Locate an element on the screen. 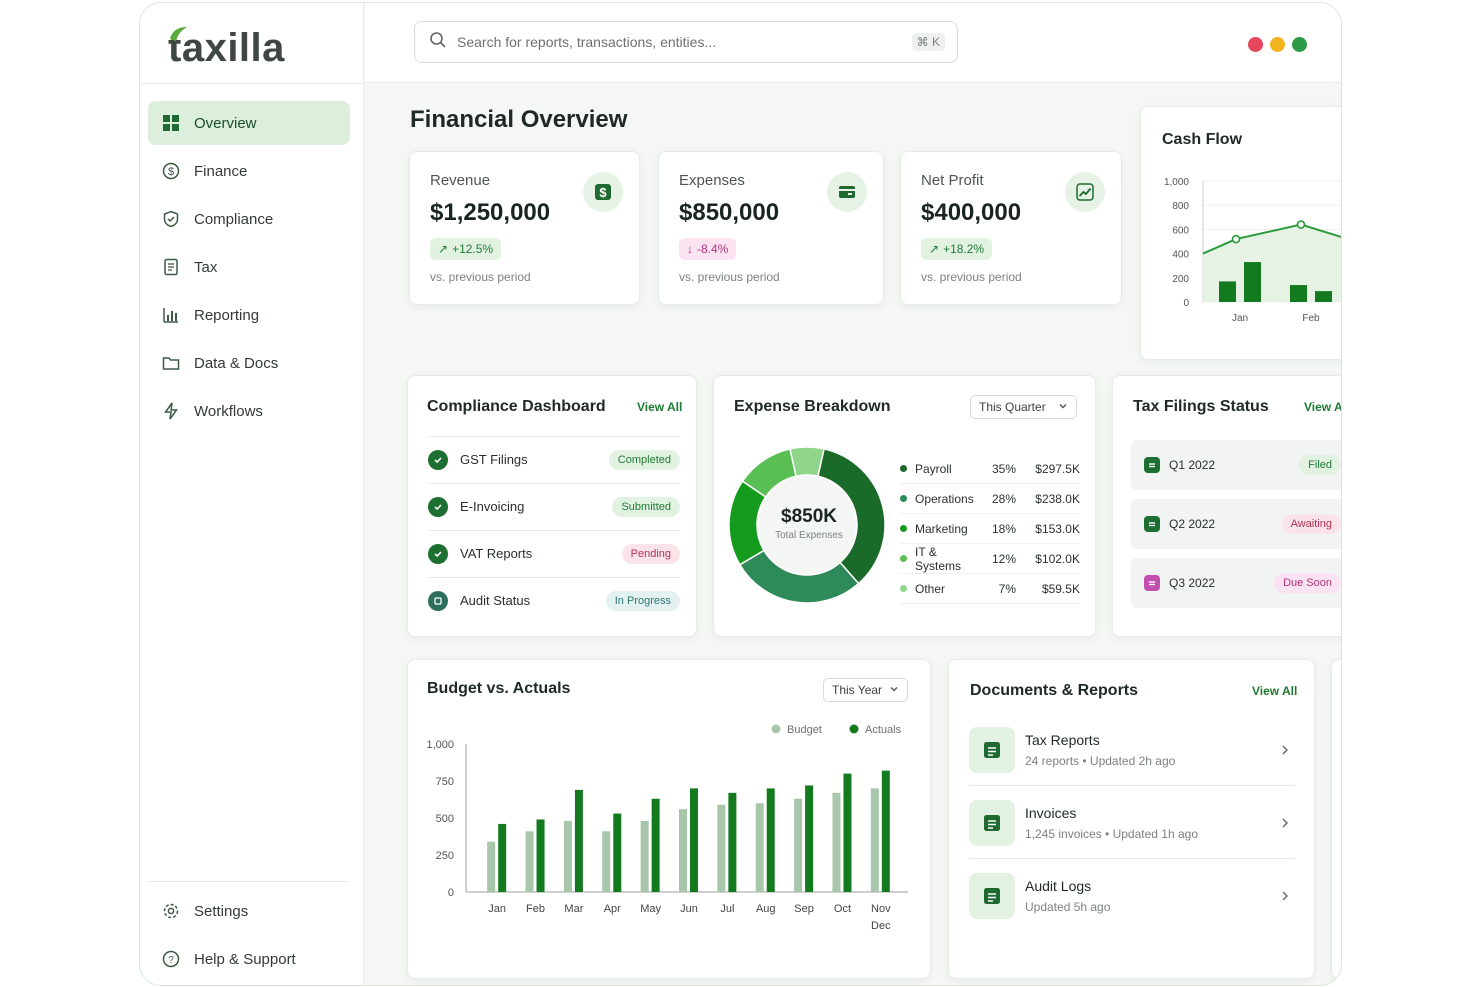 The height and width of the screenshot is (987, 1480). logo: taxilla is located at coordinates (226, 46).